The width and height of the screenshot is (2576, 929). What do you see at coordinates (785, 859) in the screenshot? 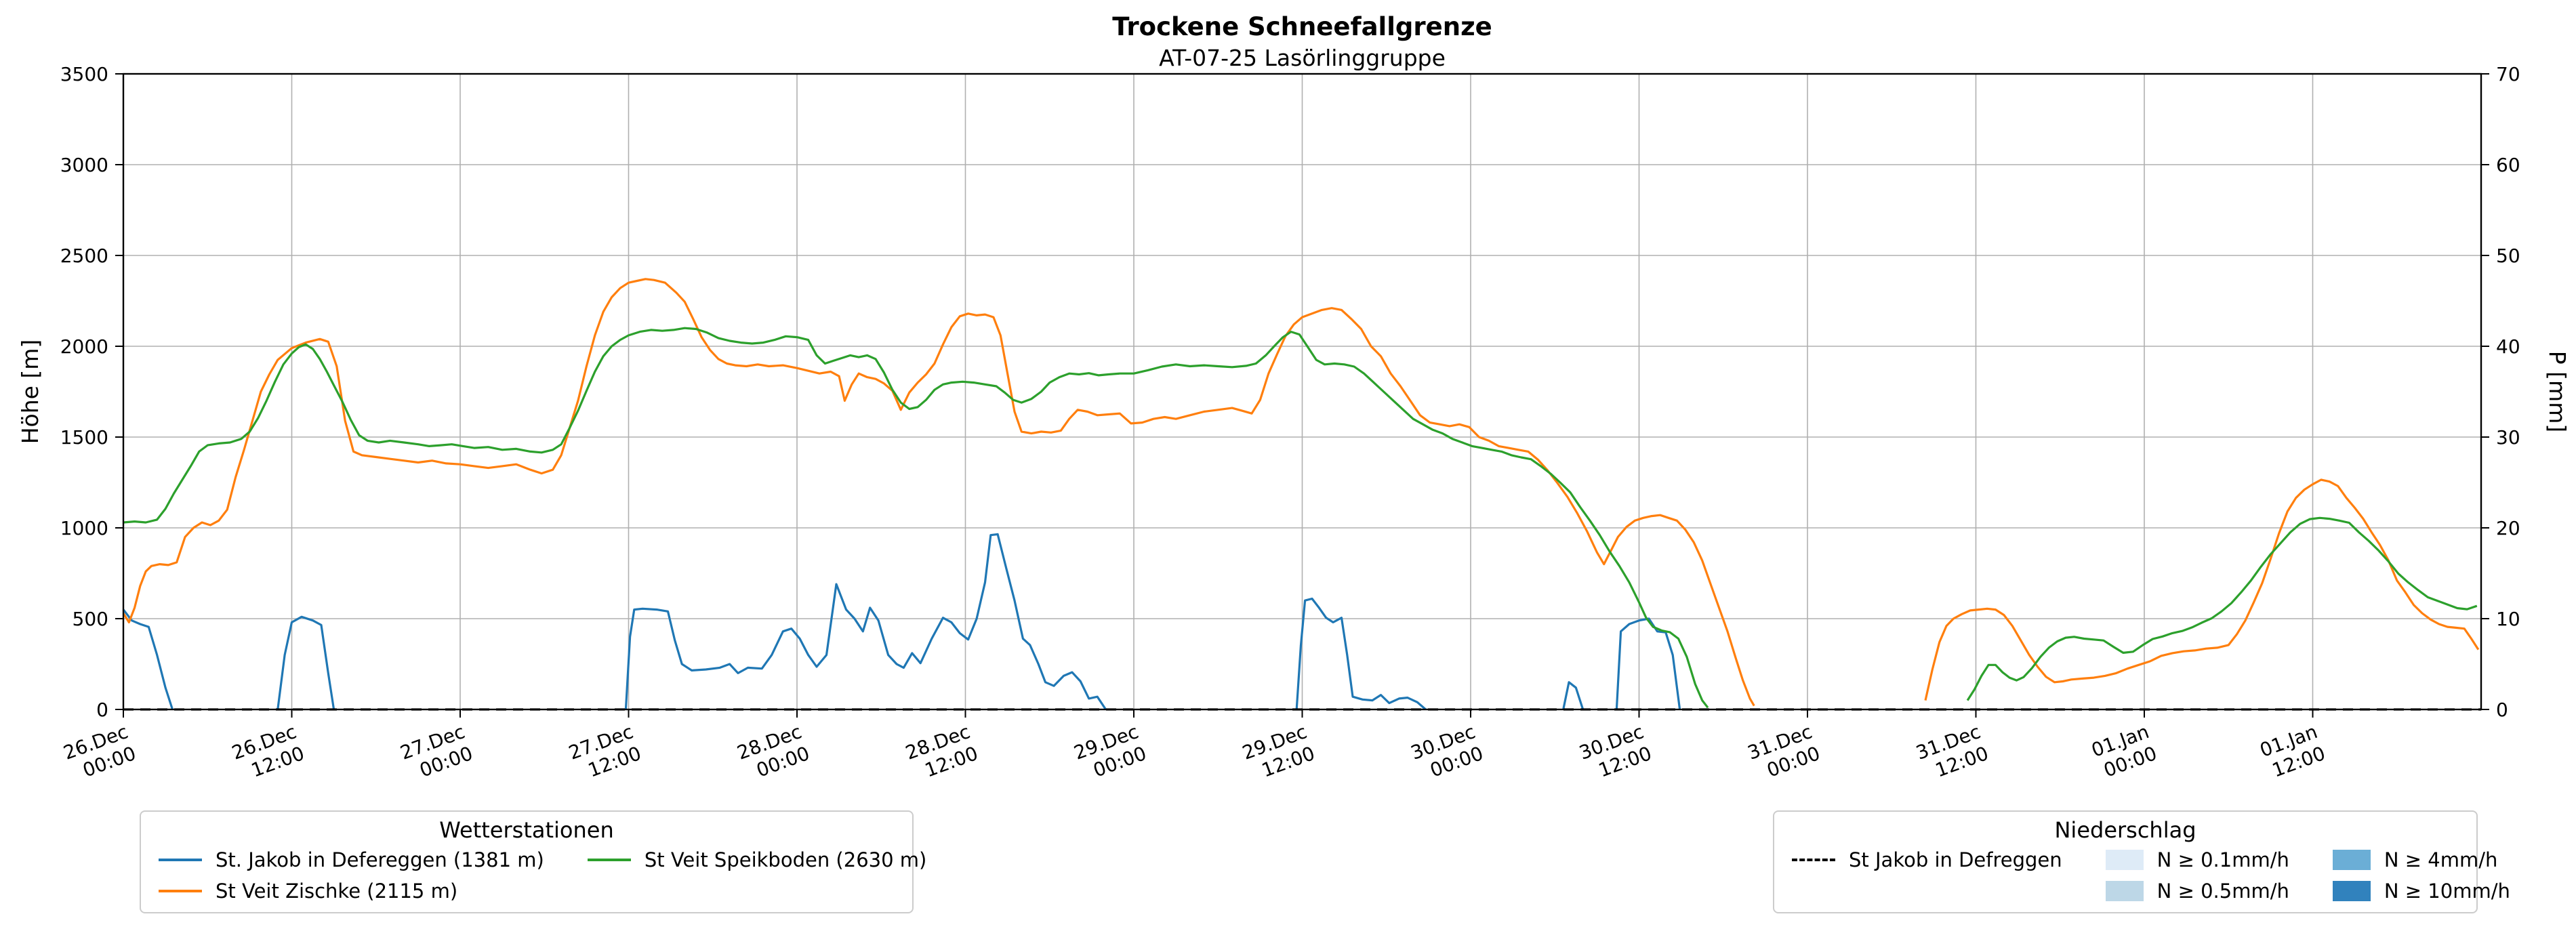
I see `legend-label: St Veit Speikboden (2630 m)` at bounding box center [785, 859].